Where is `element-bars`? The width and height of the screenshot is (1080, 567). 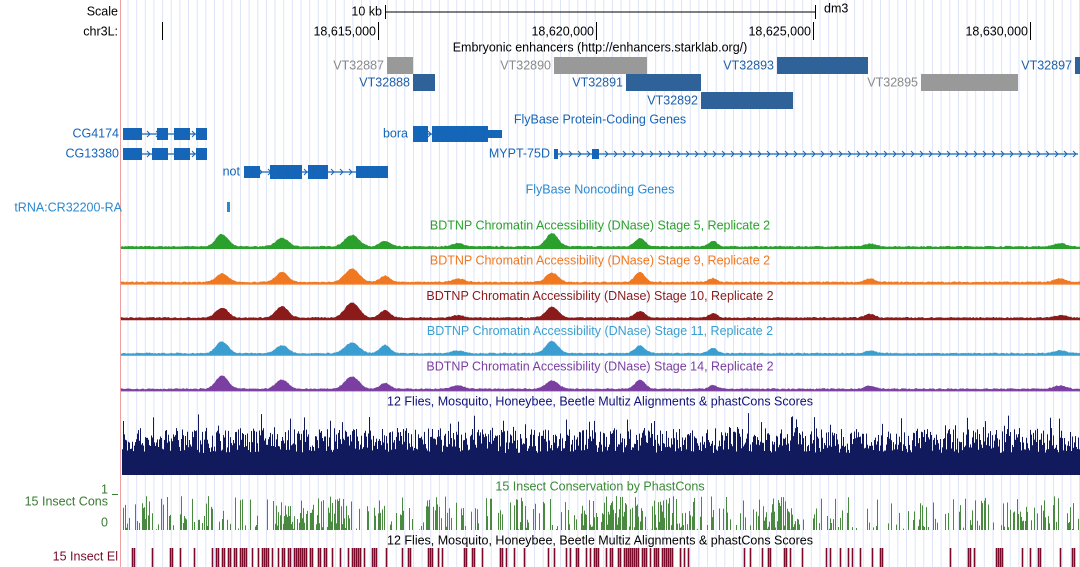 element-bars is located at coordinates (603, 557).